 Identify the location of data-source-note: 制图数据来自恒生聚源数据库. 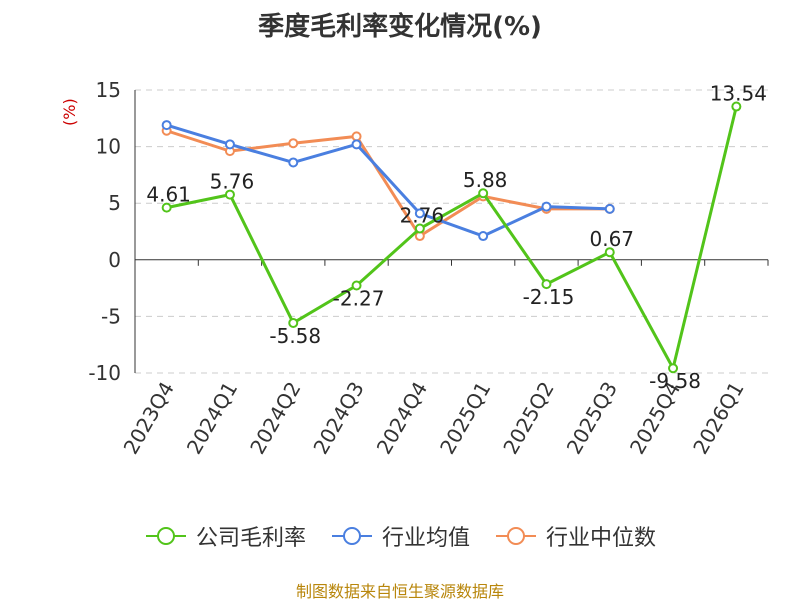
(399, 591).